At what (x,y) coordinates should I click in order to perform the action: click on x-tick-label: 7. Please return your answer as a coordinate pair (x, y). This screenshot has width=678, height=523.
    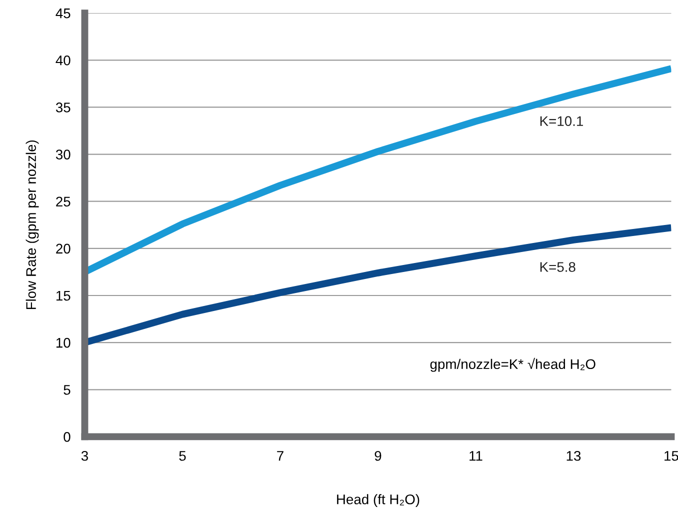
    Looking at the image, I should click on (280, 456).